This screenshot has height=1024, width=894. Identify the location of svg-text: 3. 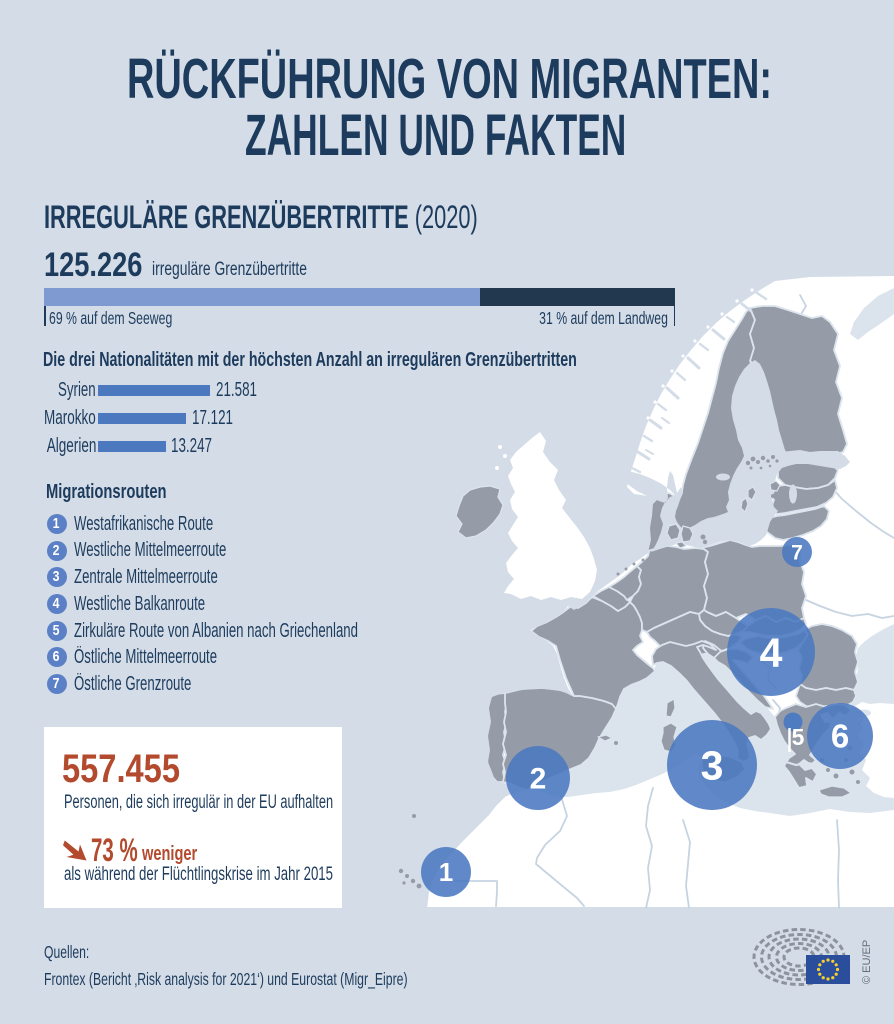
(712, 765).